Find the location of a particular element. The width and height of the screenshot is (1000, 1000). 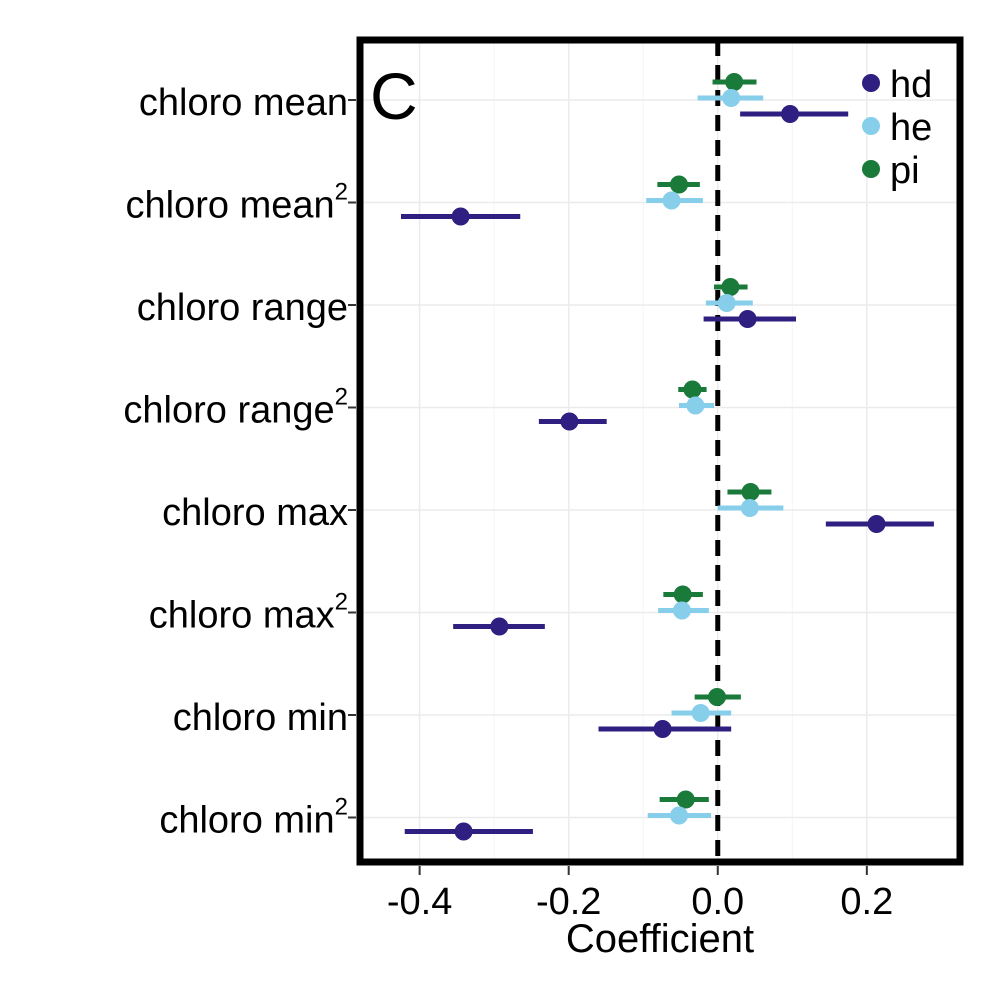

y-tick-label: chloro min is located at coordinates (260, 718).